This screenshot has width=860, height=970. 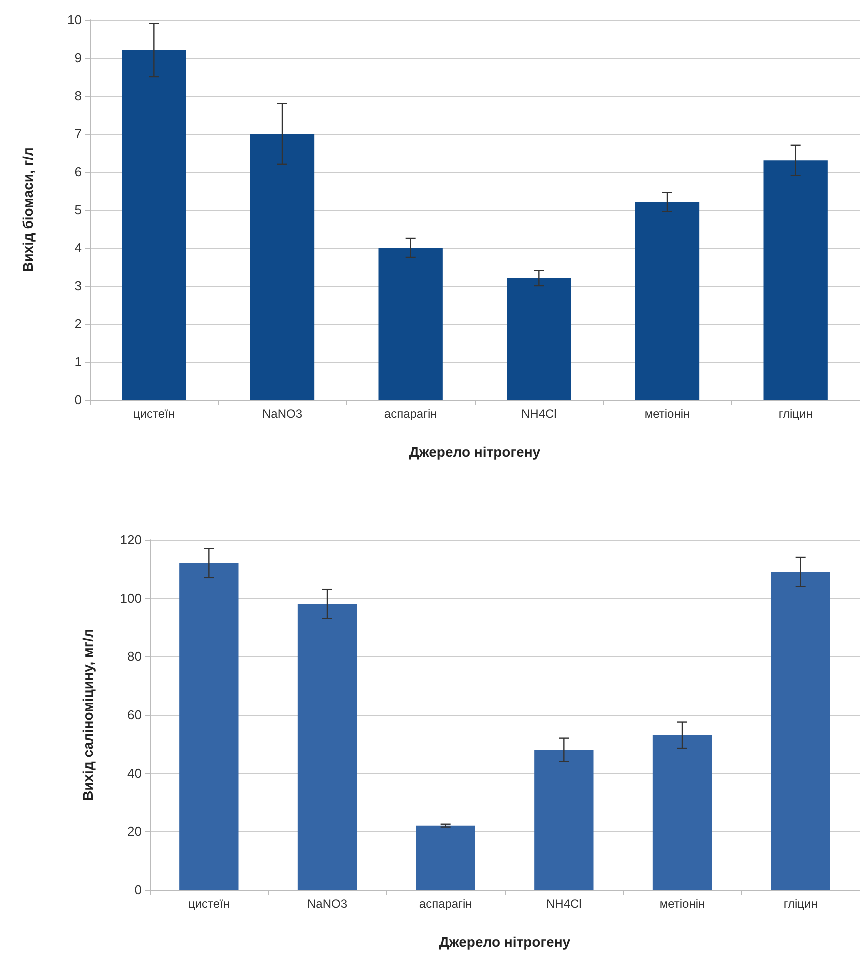 I want to click on y-tick-label: 1, so click(x=78, y=362).